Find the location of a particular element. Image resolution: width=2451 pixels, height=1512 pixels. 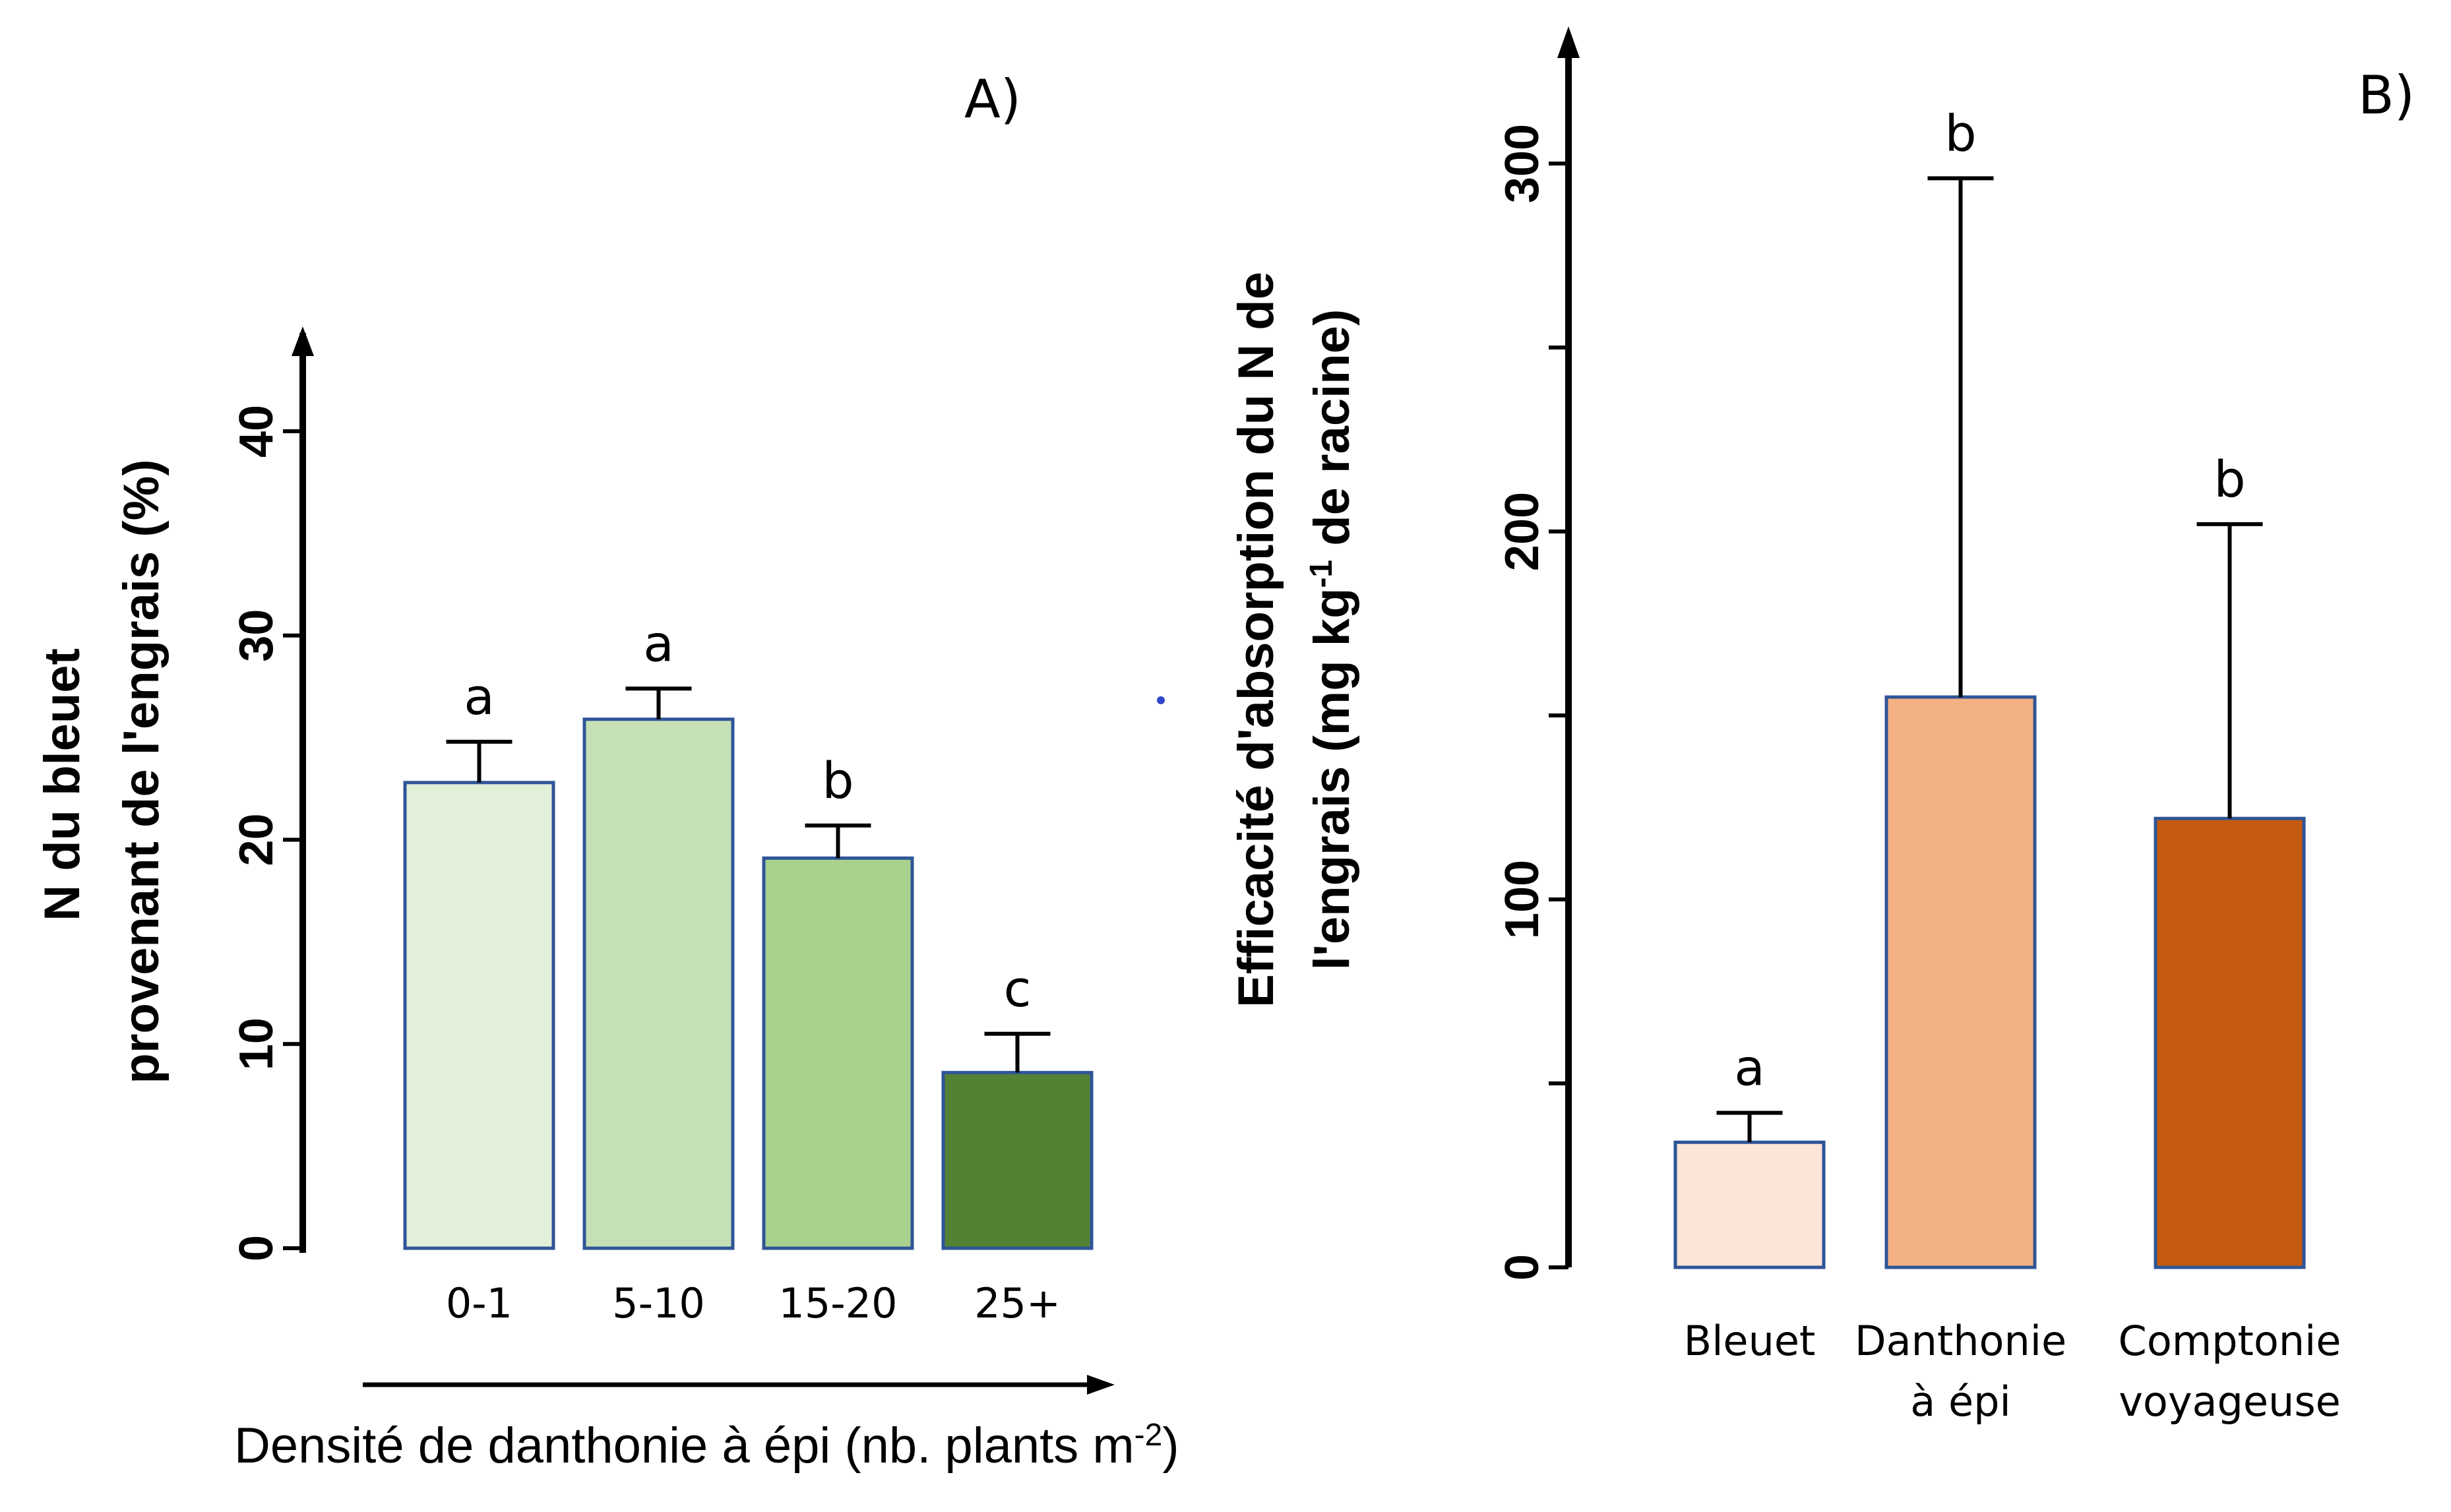

category-label: voyageuse is located at coordinates (2230, 1401).